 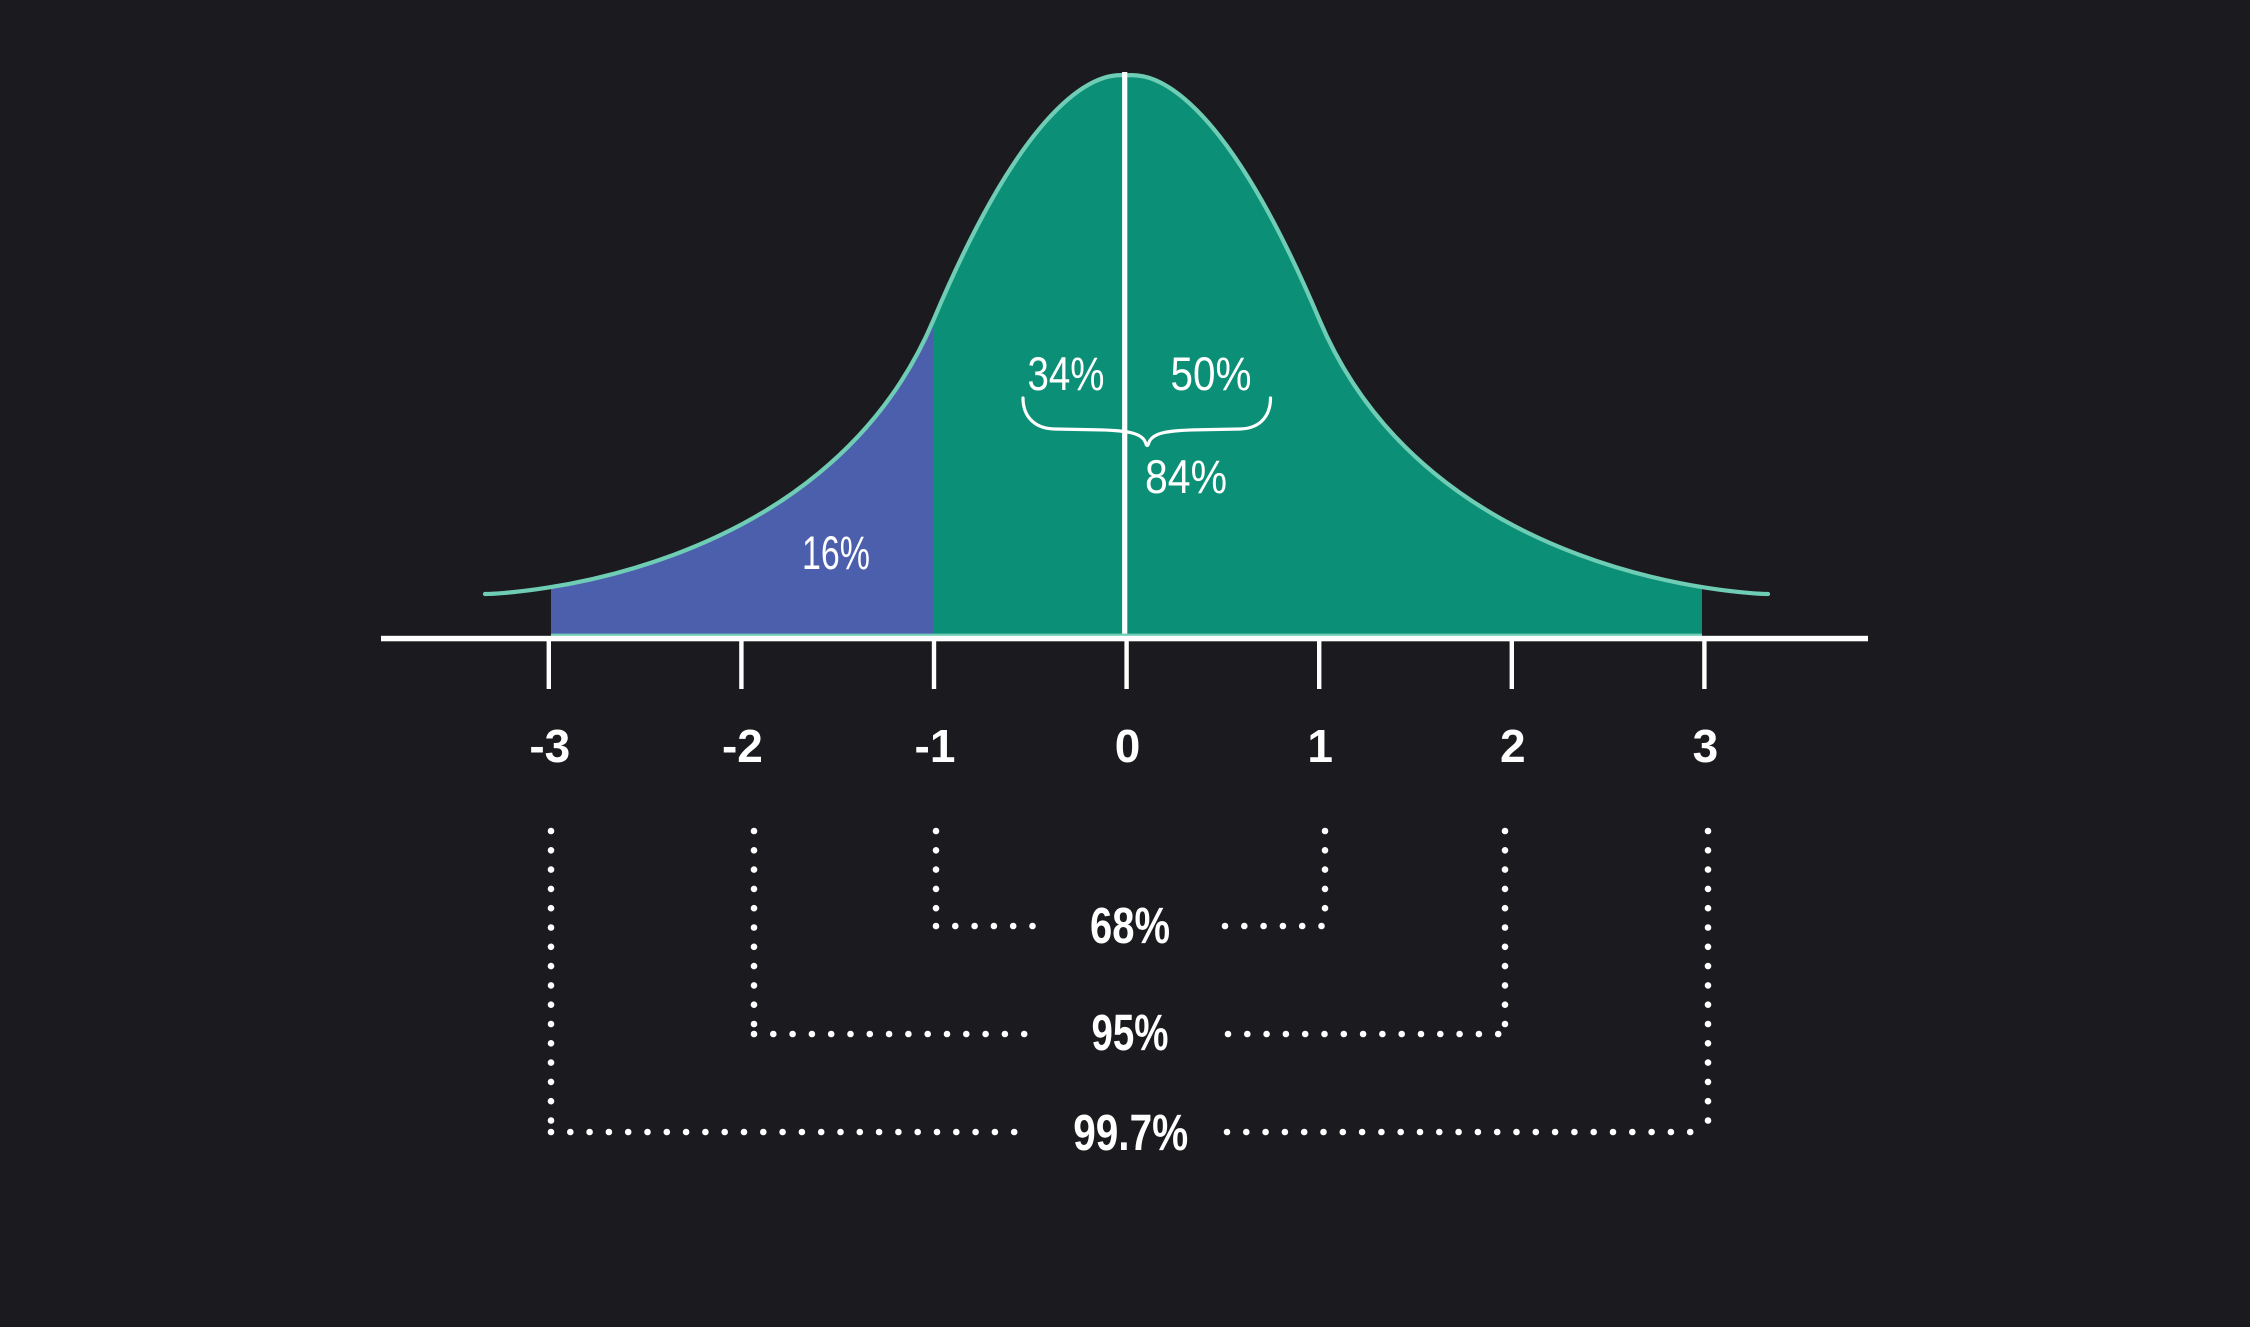 What do you see at coordinates (1320, 746) in the screenshot?
I see `svg-text: 1` at bounding box center [1320, 746].